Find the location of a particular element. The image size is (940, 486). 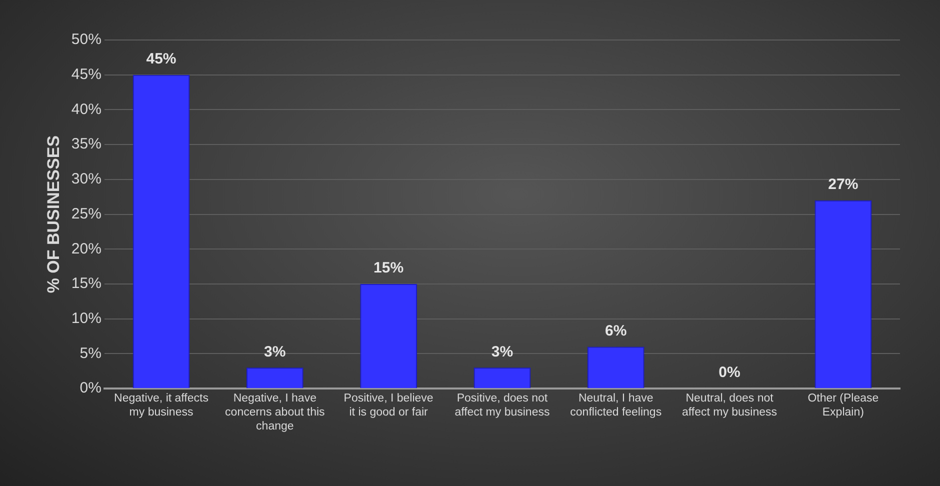

y-tick-label: 30% is located at coordinates (86, 179).